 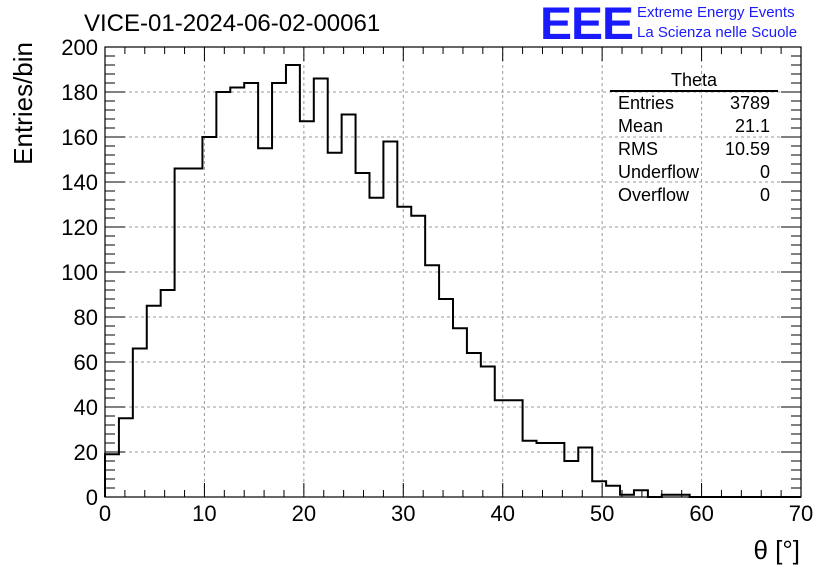 What do you see at coordinates (79, 47) in the screenshot?
I see `y-tick-label: 200` at bounding box center [79, 47].